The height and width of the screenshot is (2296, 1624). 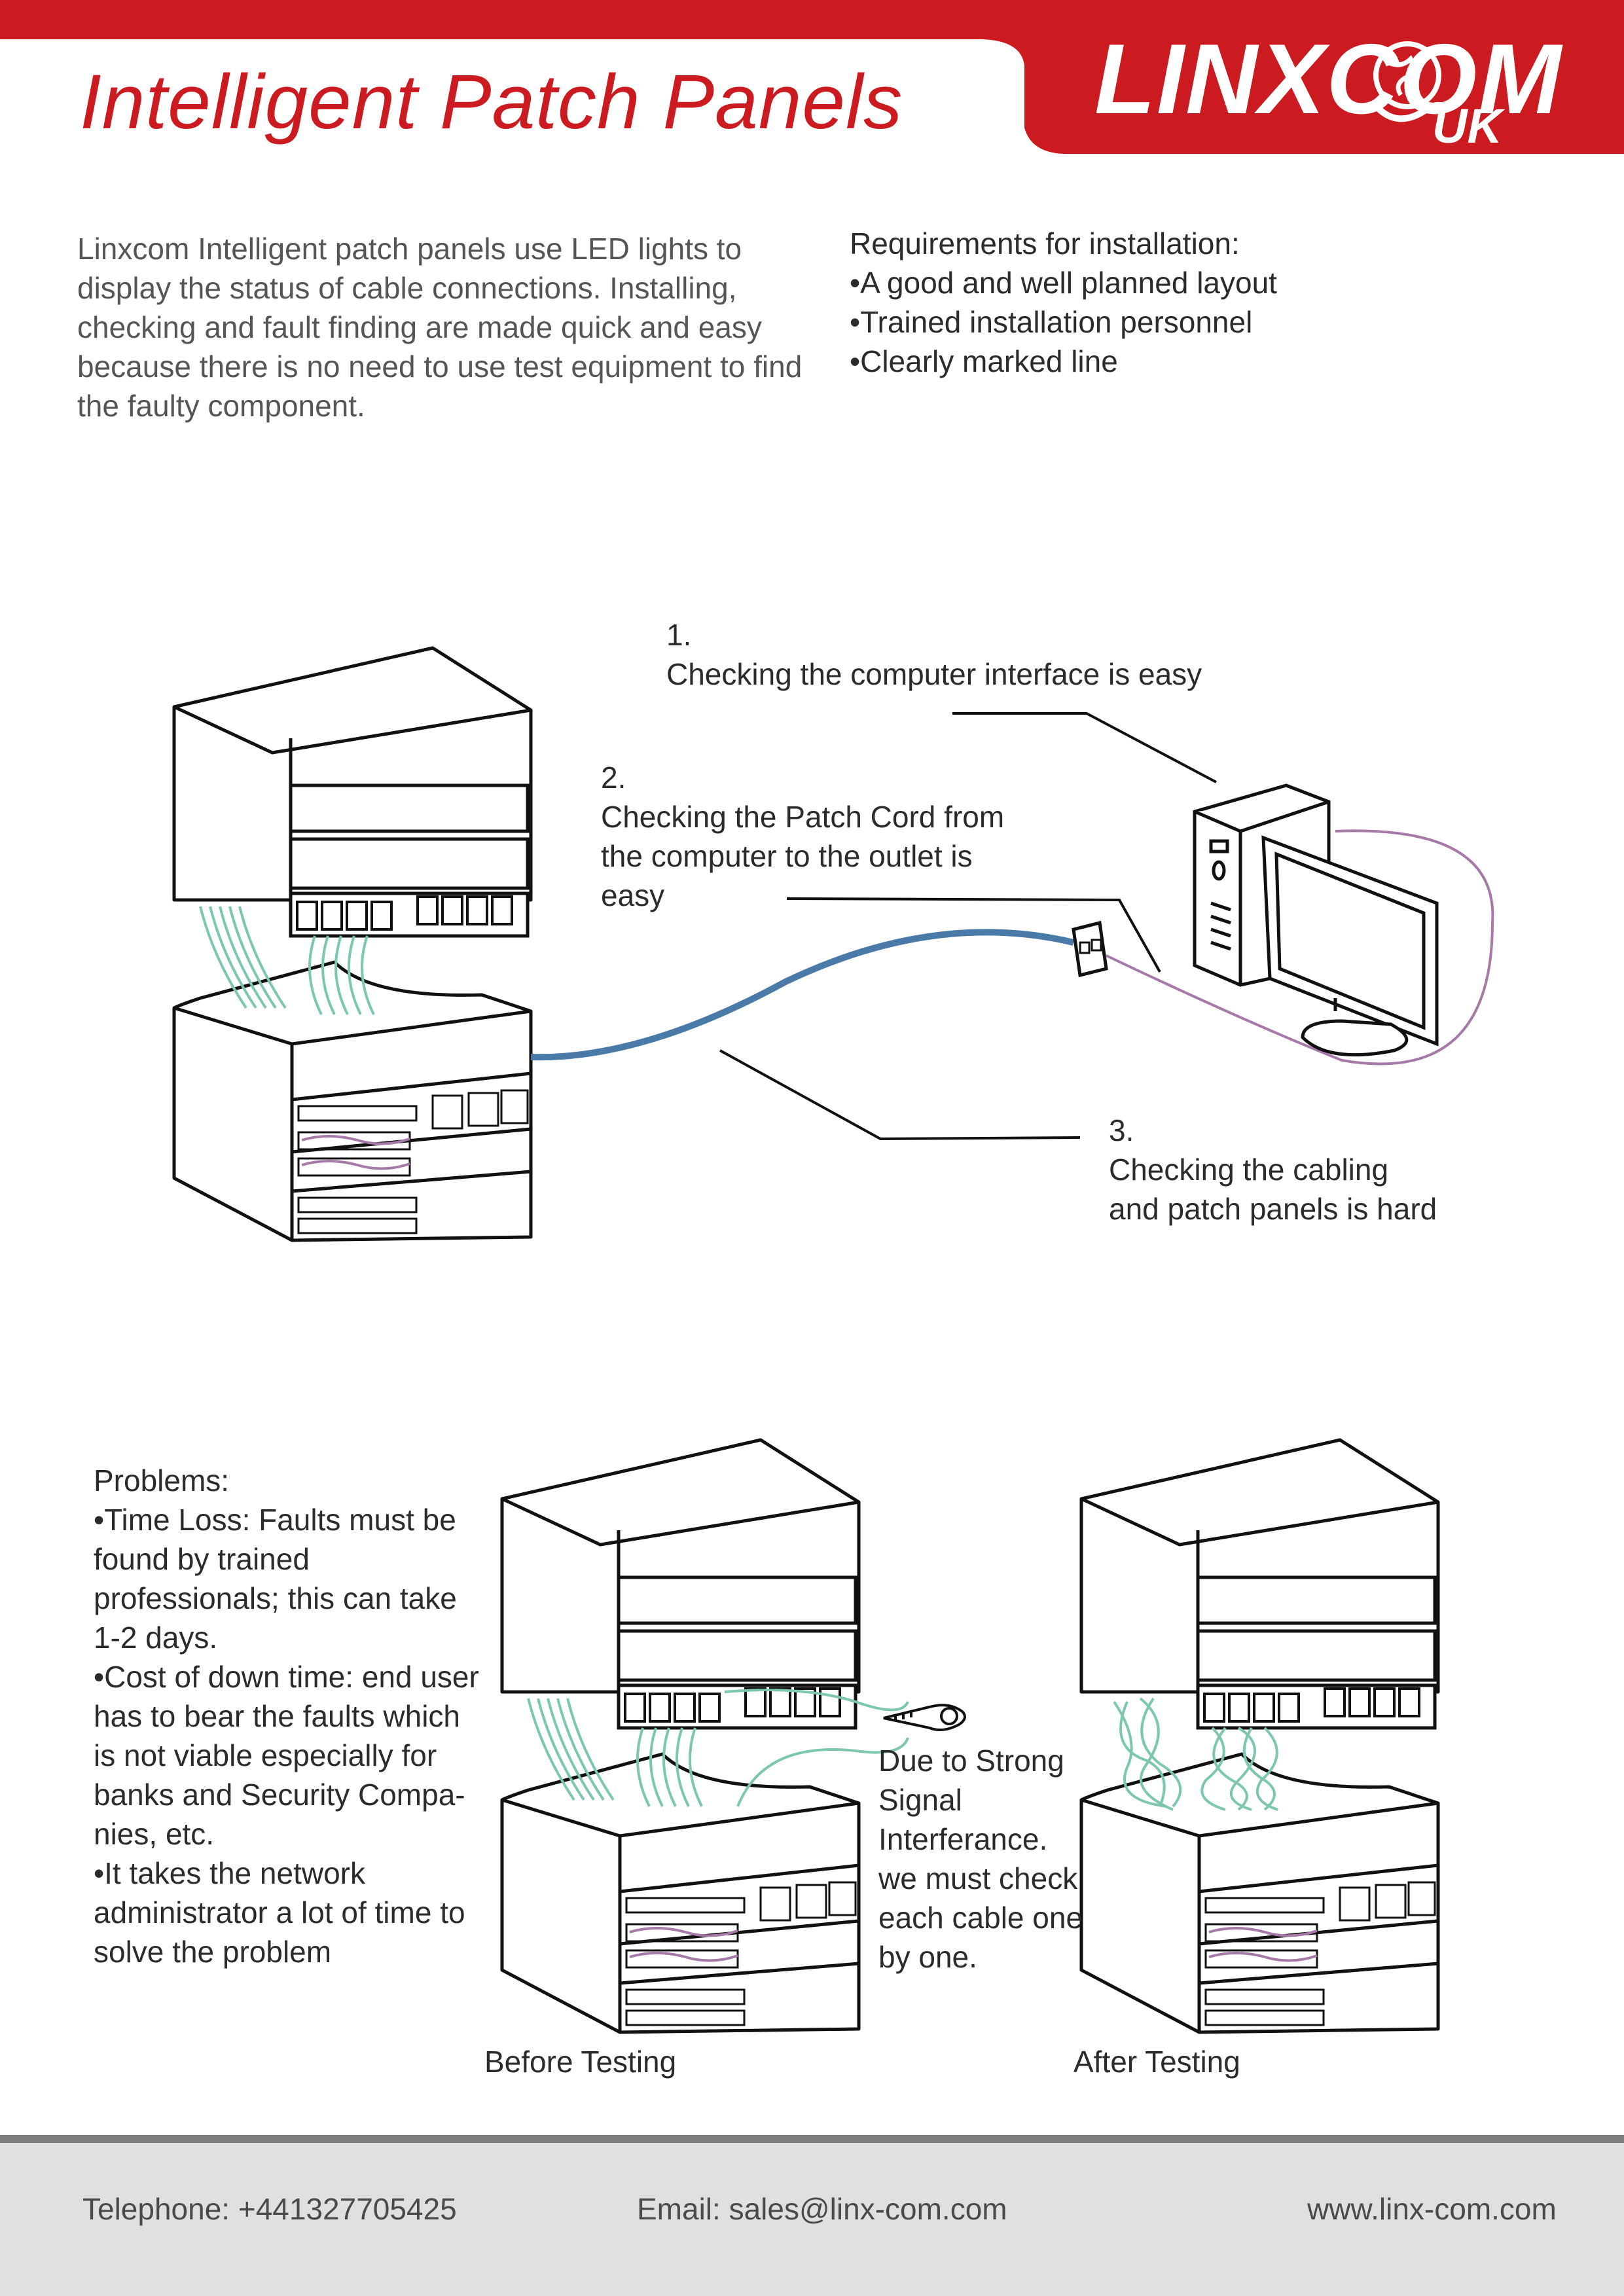 What do you see at coordinates (1249, 1170) in the screenshot?
I see `callout-line: Checking the cabling` at bounding box center [1249, 1170].